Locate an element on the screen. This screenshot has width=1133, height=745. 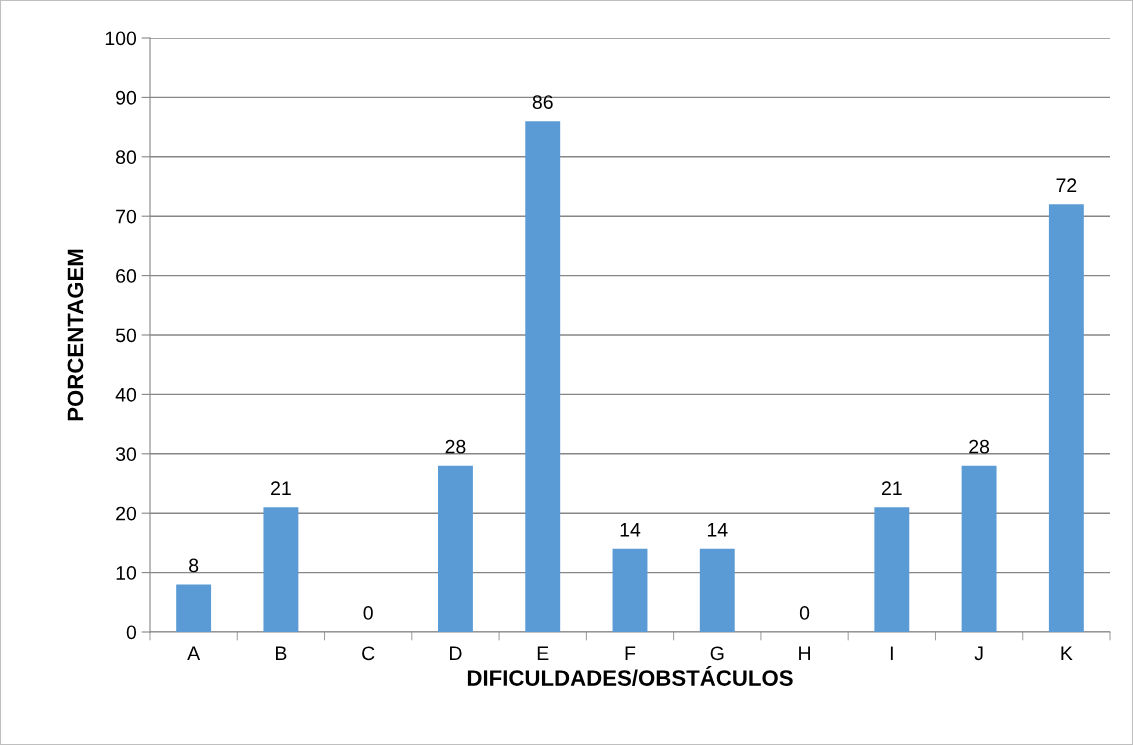
y-tick-label: 30 is located at coordinates (126, 454).